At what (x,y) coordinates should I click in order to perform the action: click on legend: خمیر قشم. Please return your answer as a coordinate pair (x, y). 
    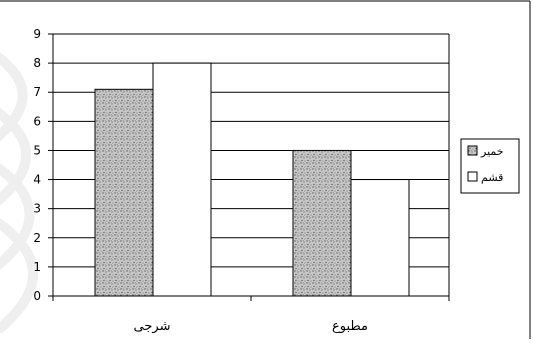
    Looking at the image, I should click on (490, 166).